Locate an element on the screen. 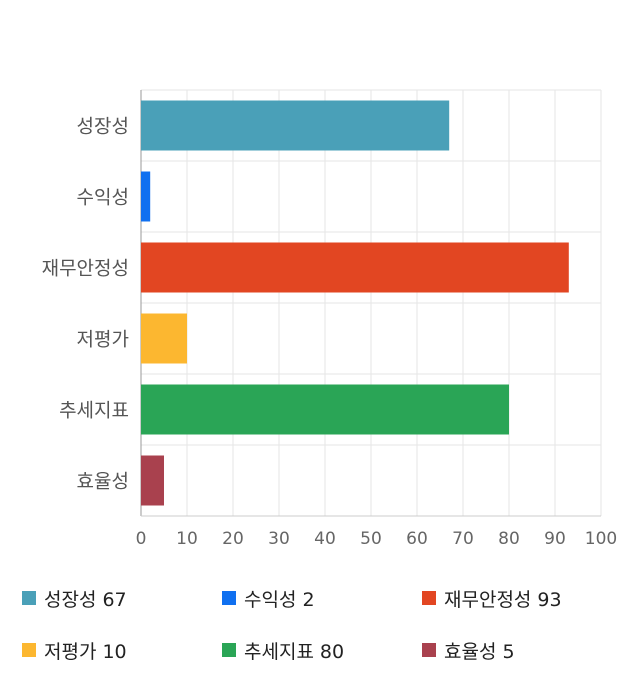 The image size is (640, 700). x-tick-label: 90 is located at coordinates (555, 539).